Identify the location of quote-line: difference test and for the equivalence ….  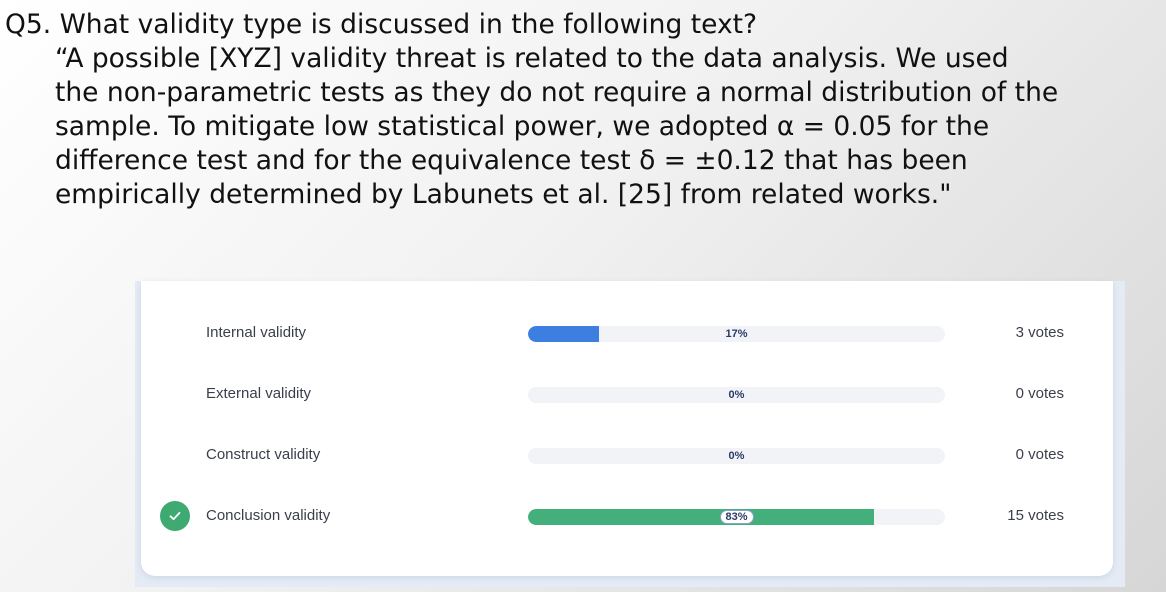
(511, 160).